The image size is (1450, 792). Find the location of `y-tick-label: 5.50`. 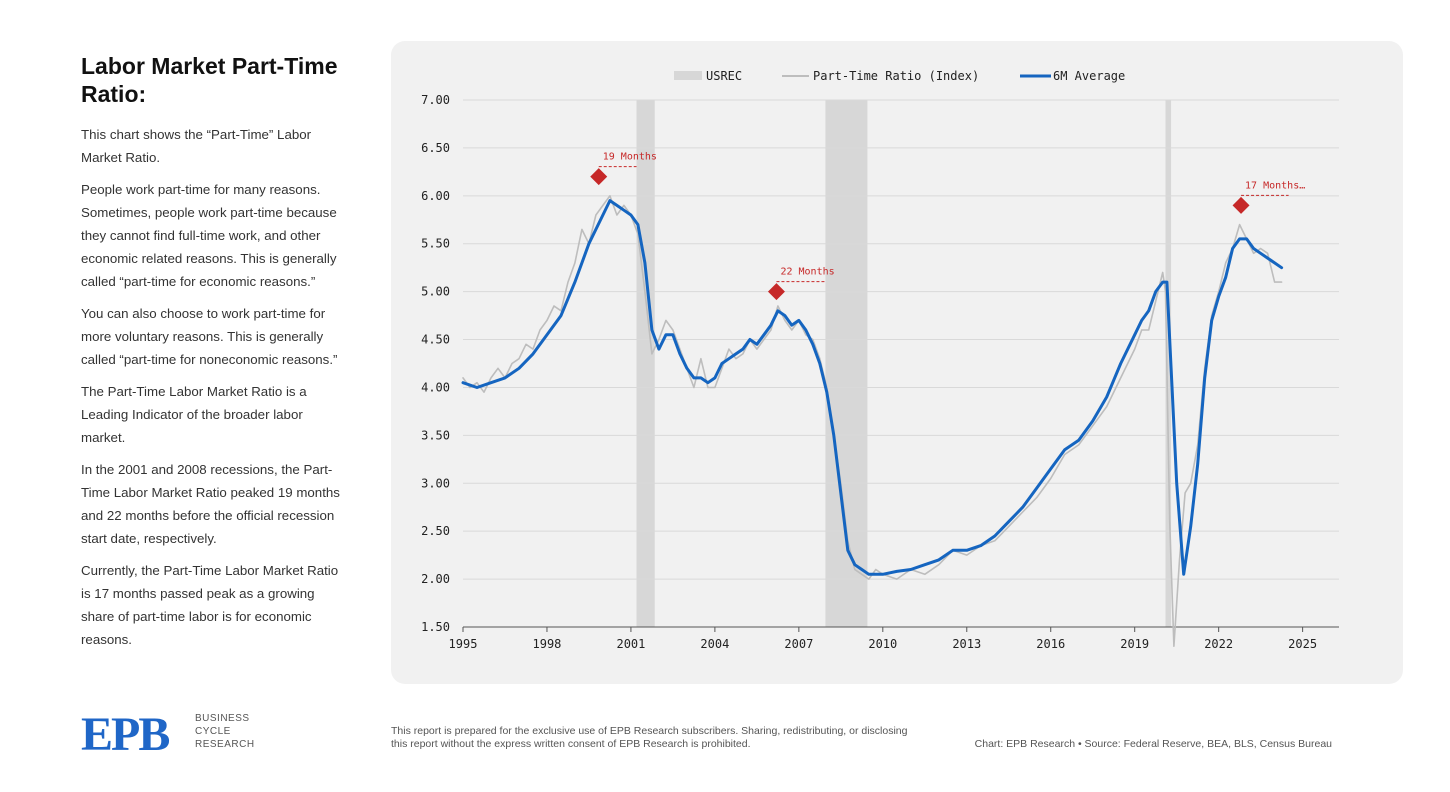

y-tick-label: 5.50 is located at coordinates (435, 244).